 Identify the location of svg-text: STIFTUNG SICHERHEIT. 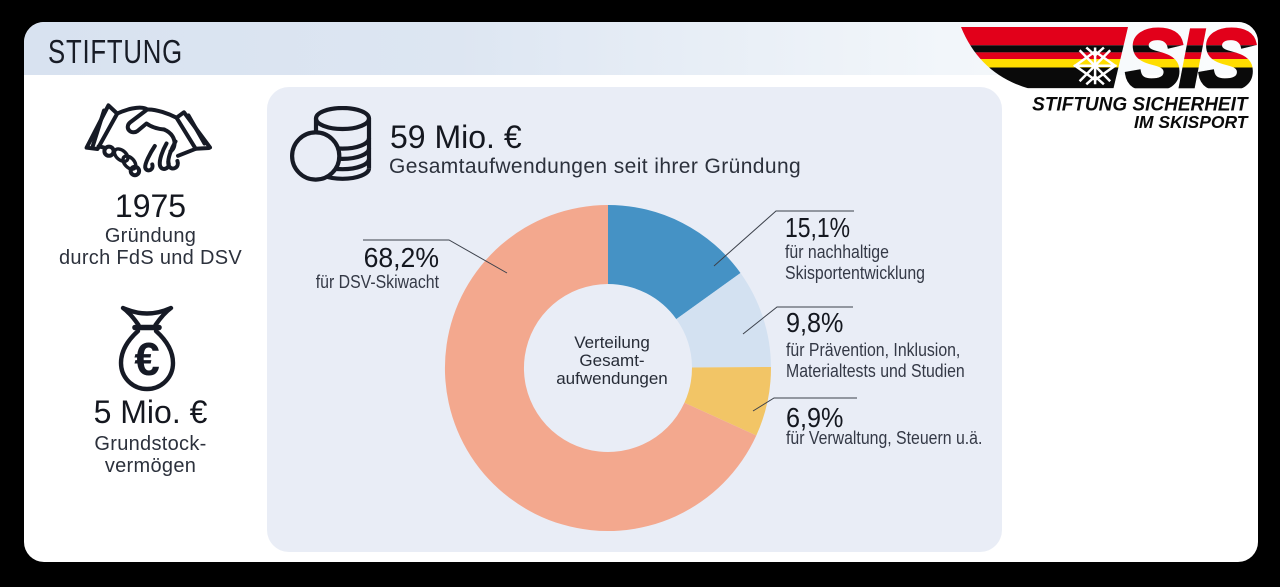
(1140, 105).